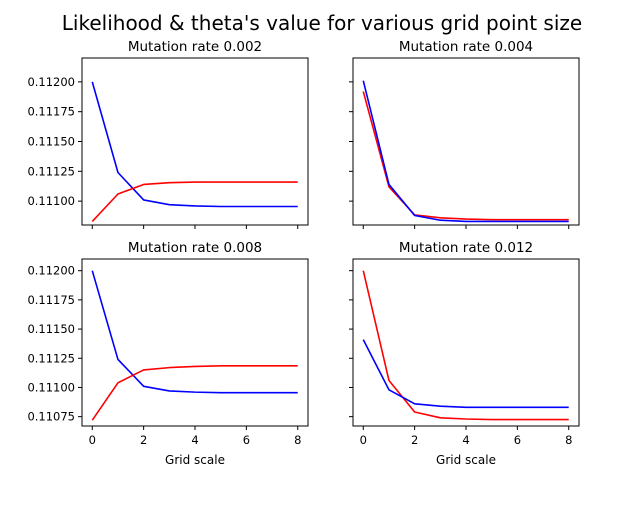  What do you see at coordinates (466, 47) in the screenshot?
I see `subplot-title: Mutation rate 0.004` at bounding box center [466, 47].